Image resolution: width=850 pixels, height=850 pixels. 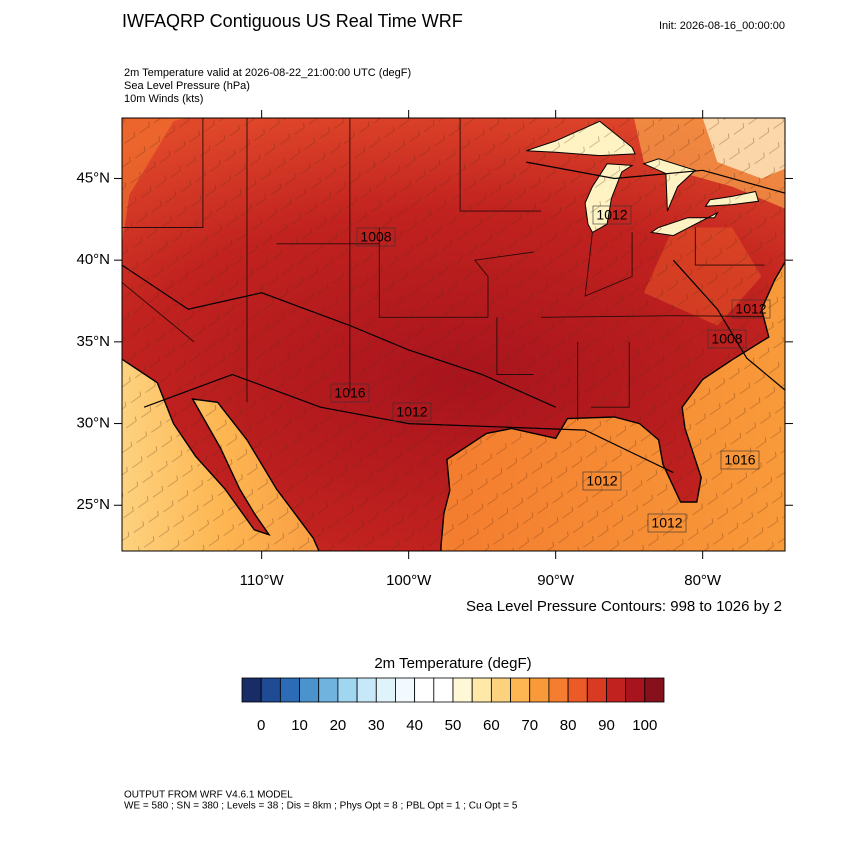 What do you see at coordinates (556, 580) in the screenshot?
I see `x-tick-label: 90°W` at bounding box center [556, 580].